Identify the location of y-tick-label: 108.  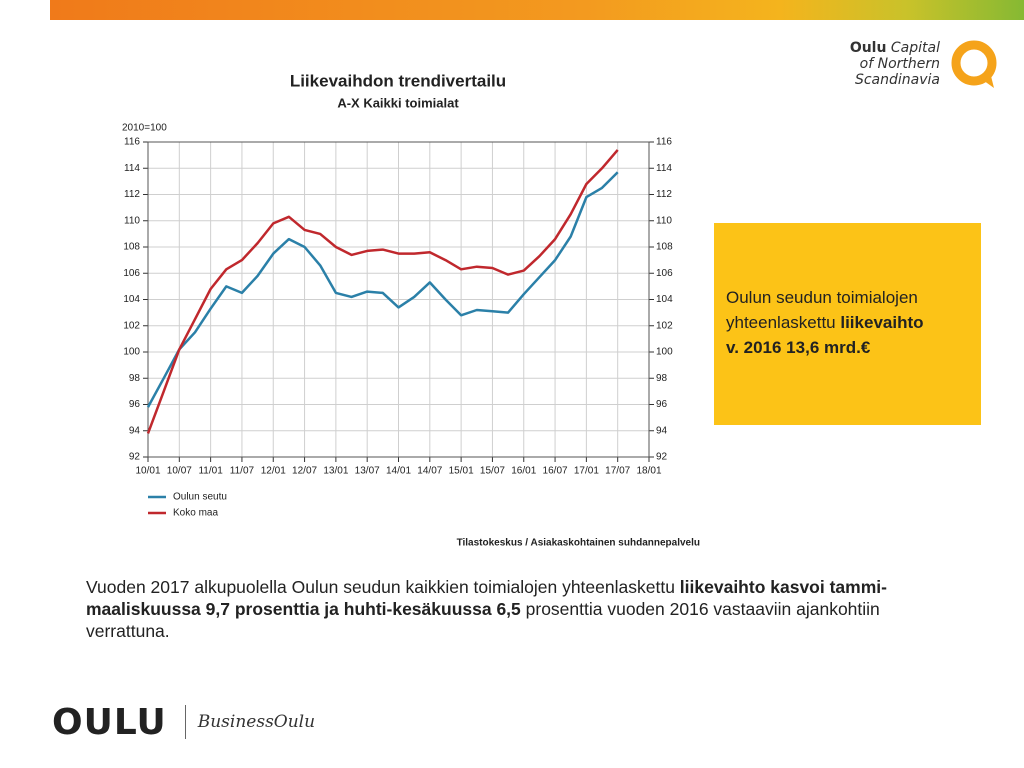
(131, 247).